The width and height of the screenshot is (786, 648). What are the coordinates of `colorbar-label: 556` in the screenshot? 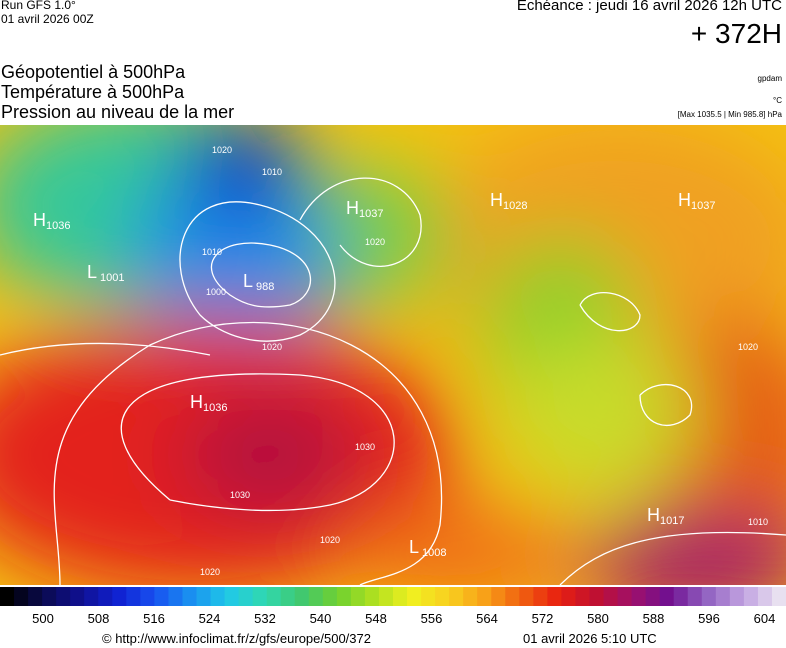 It's located at (432, 618).